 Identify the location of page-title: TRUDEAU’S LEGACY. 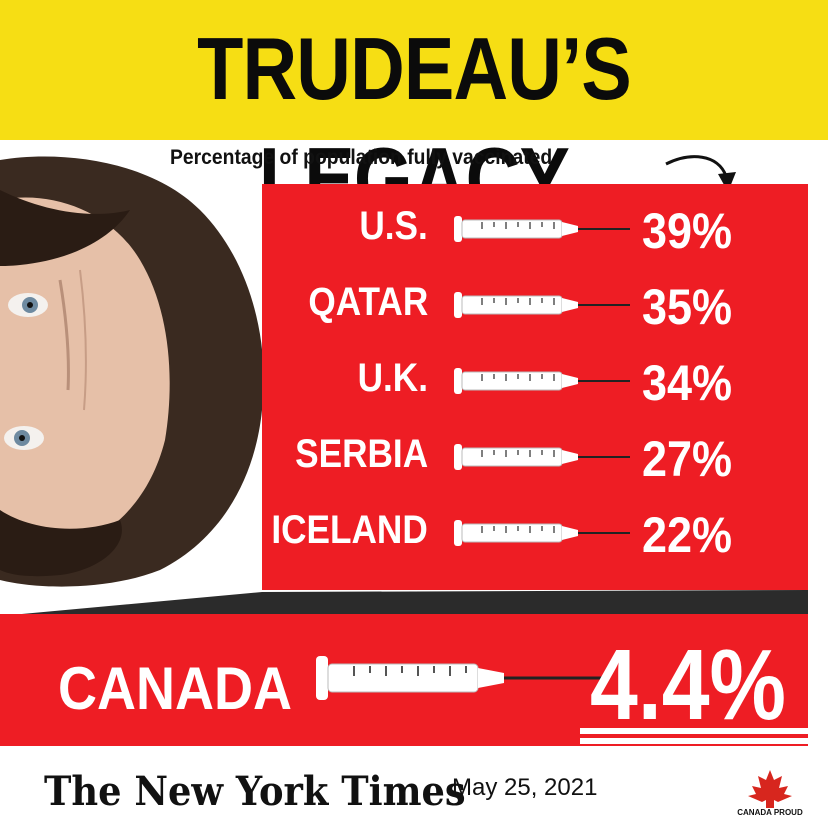
(414, 123).